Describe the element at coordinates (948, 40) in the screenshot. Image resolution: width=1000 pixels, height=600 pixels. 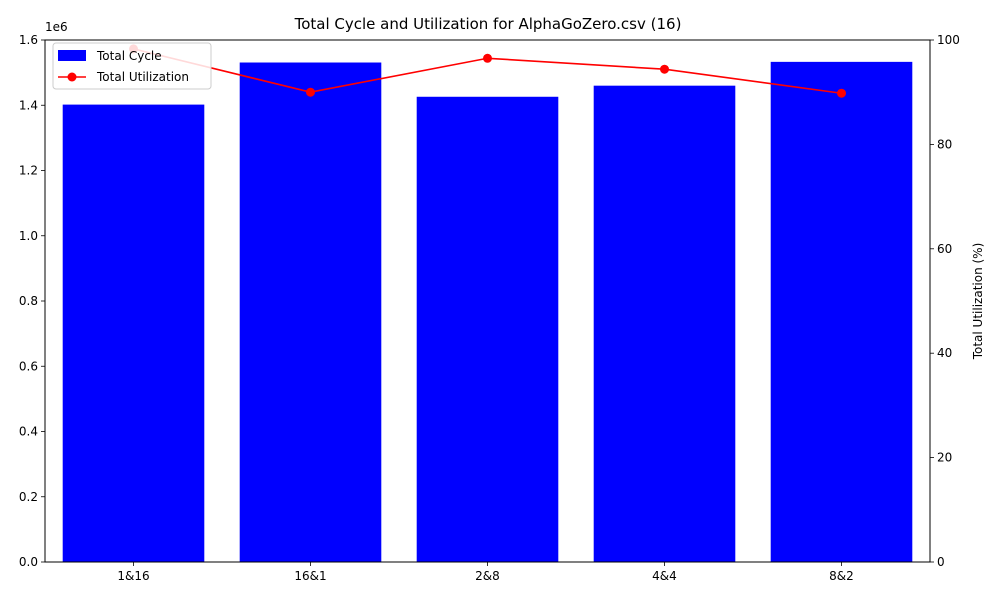
I see `y-right-tick-label: 100` at that location.